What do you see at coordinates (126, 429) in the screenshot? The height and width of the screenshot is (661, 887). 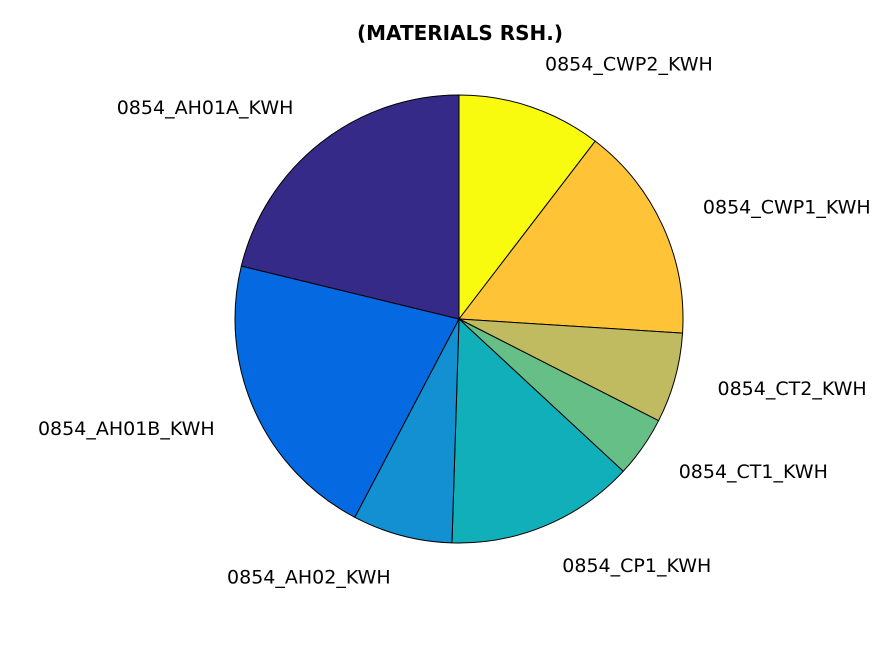 I see `slice-label-0854-ah01b-kwh: 0854_AH01B_KWH` at bounding box center [126, 429].